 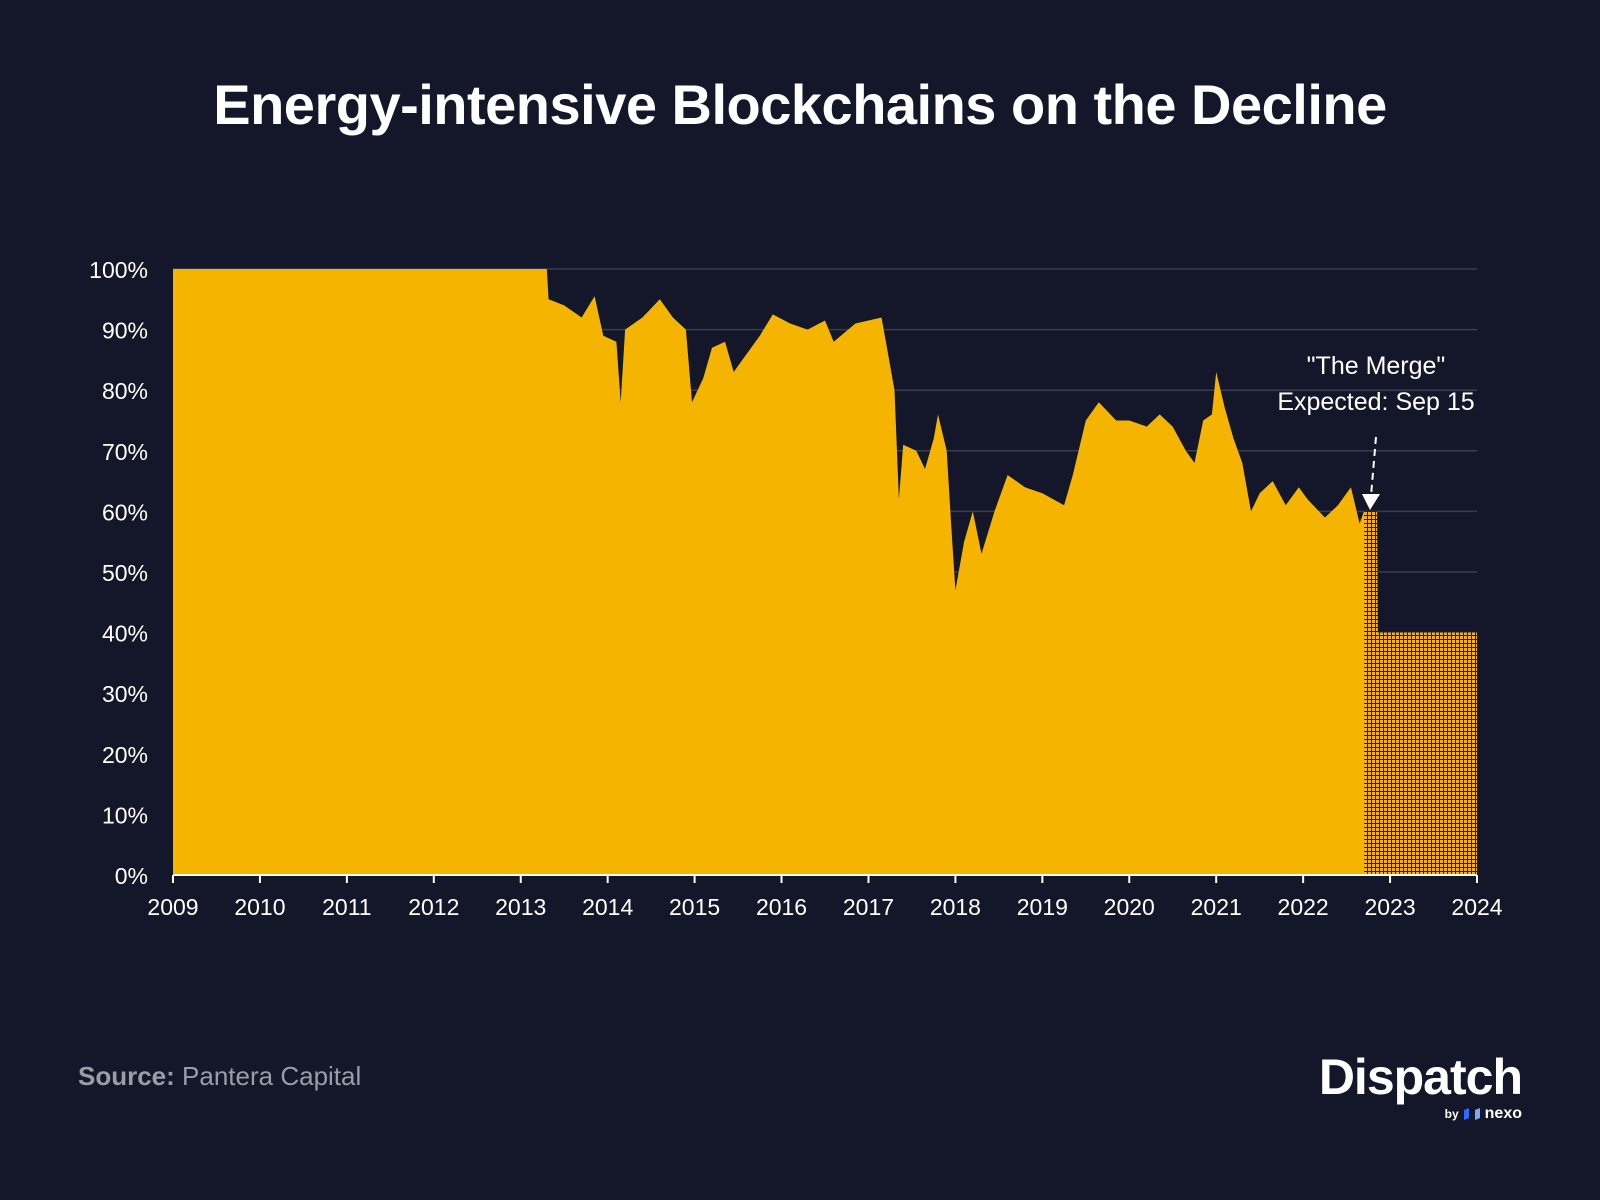 What do you see at coordinates (125, 815) in the screenshot?
I see `y-tick-label: 10%` at bounding box center [125, 815].